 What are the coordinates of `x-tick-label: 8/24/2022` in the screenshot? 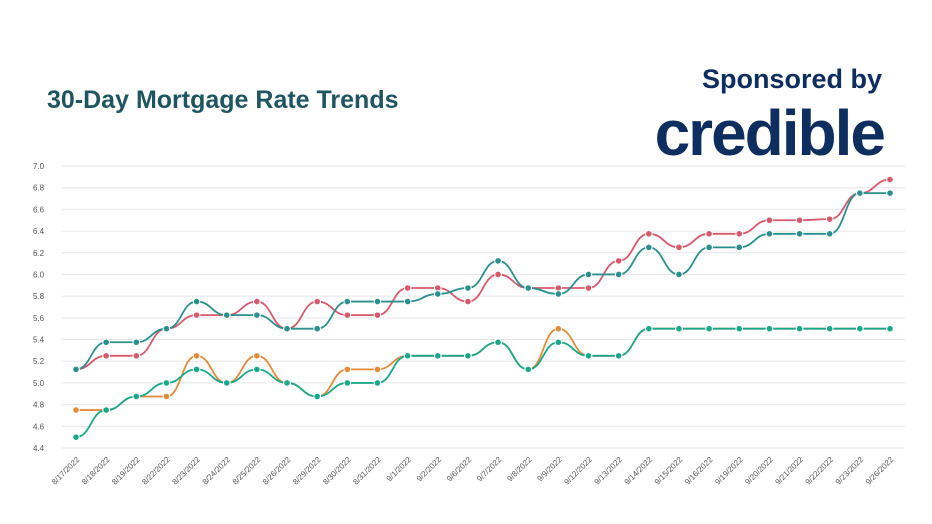 It's located at (217, 471).